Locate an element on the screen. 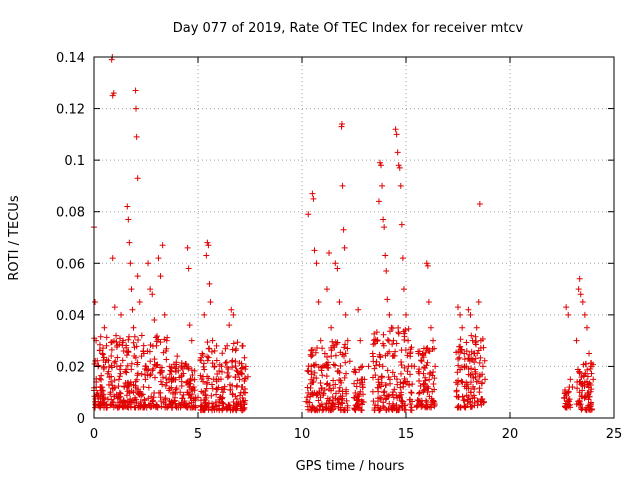 This screenshot has width=640, height=480. y-tick-label: 0.04 is located at coordinates (70, 316).